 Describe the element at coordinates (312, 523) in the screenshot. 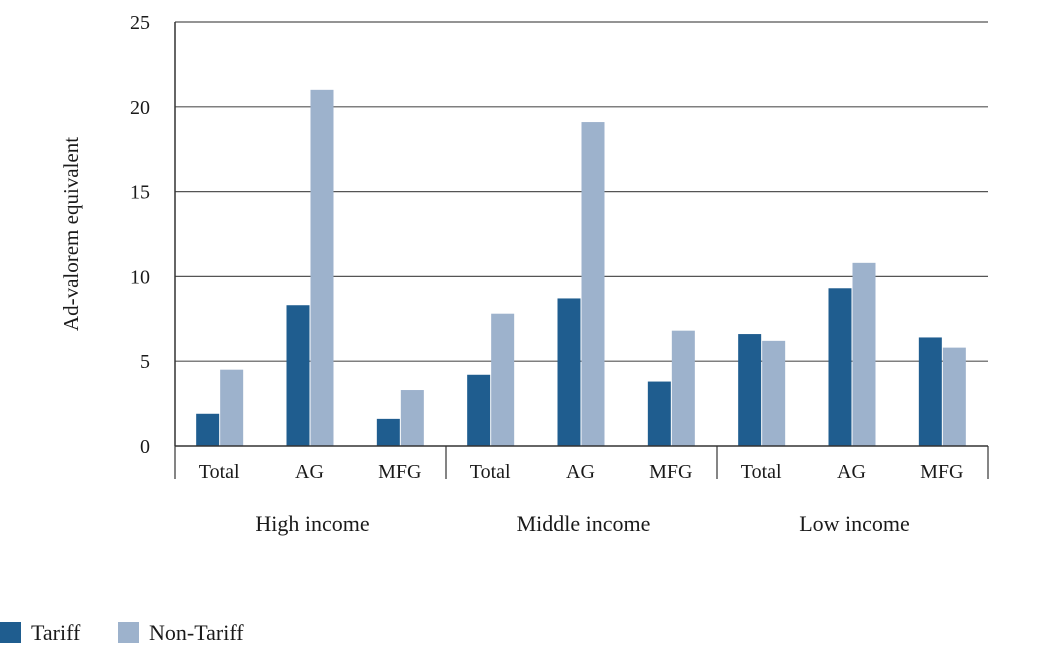

I see `group-label: High income` at that location.